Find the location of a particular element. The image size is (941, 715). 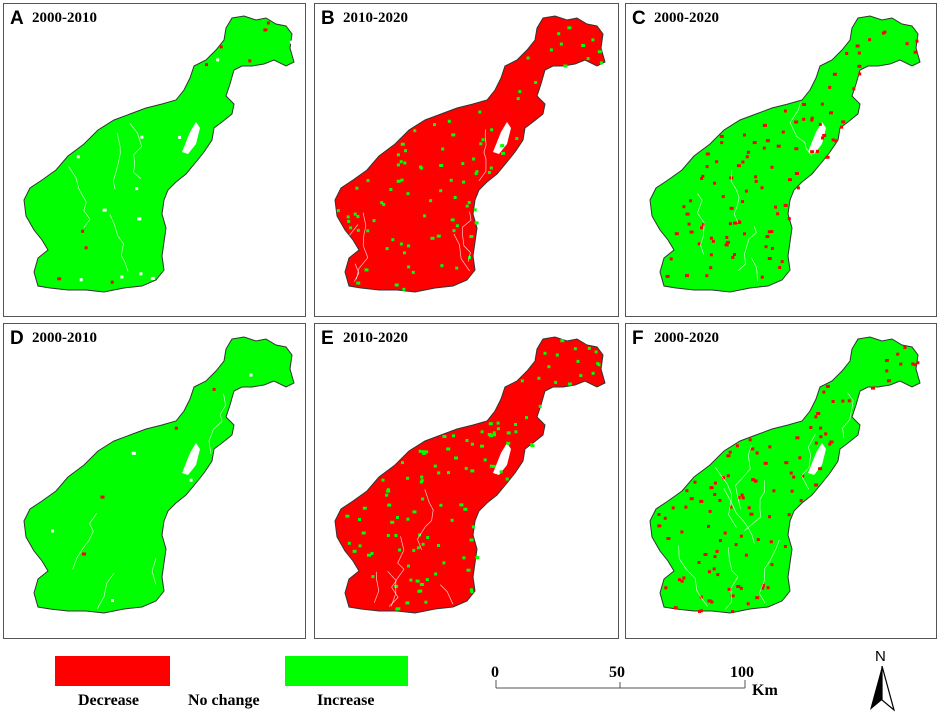

map-panel-a: A 2000-2010 is located at coordinates (154, 160).